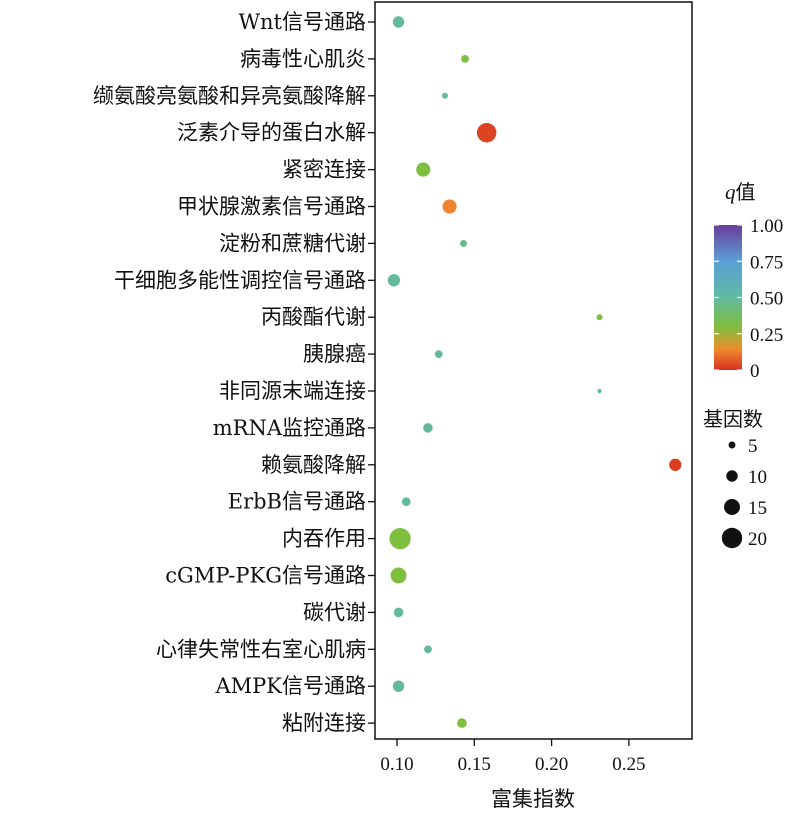 The height and width of the screenshot is (813, 800). I want to click on size-legend-label: 10, so click(757, 477).